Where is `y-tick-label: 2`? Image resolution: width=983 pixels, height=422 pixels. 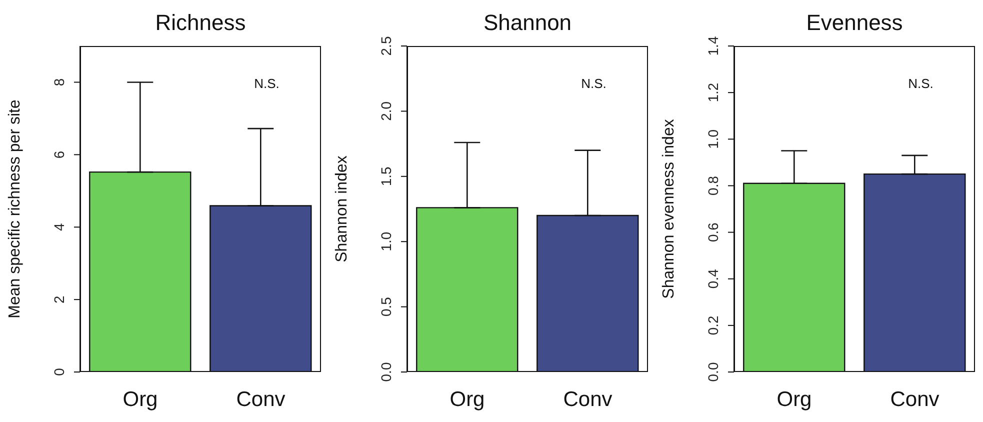 y-tick-label: 2 is located at coordinates (59, 299).